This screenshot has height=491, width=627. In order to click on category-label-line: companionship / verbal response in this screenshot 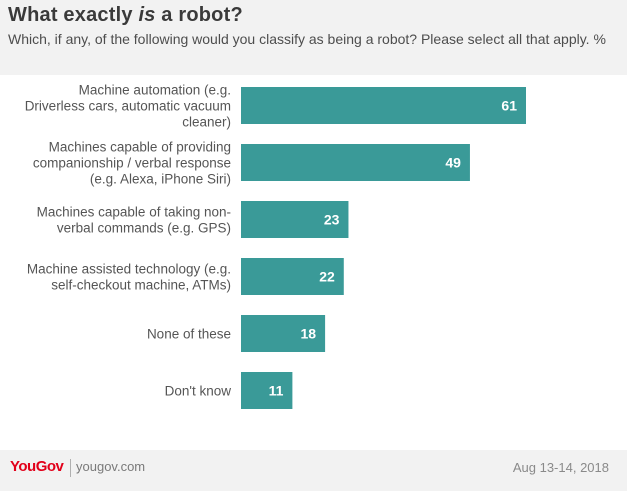, I will do `click(132, 163)`.